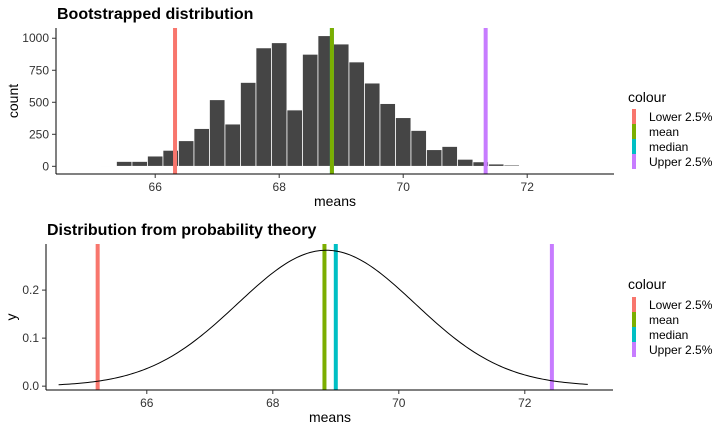  Describe the element at coordinates (35, 38) in the screenshot. I see `y-tick-label: 1000` at that location.